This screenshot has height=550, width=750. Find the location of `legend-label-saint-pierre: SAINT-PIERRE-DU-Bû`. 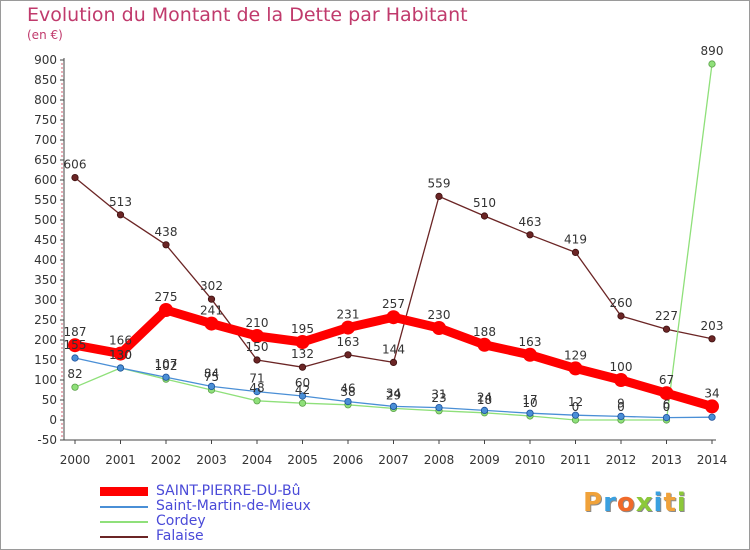

legend-label-saint-pierre: SAINT-PIERRE-DU-Bû is located at coordinates (228, 491).